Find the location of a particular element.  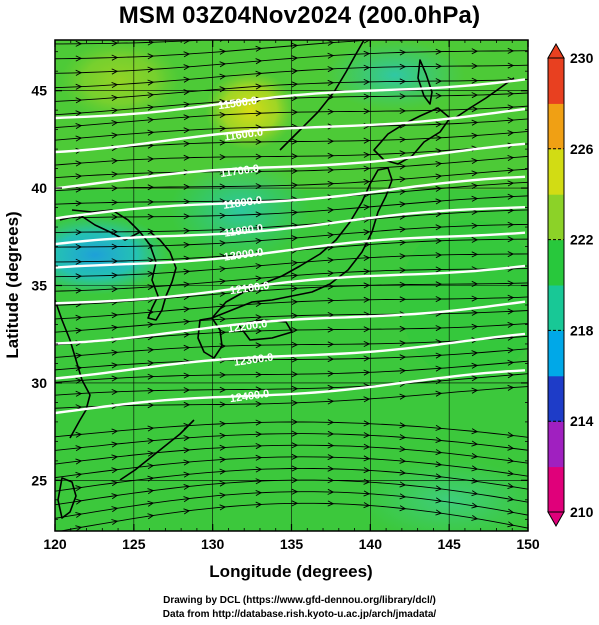

height-contour is located at coordinates (290, 130).